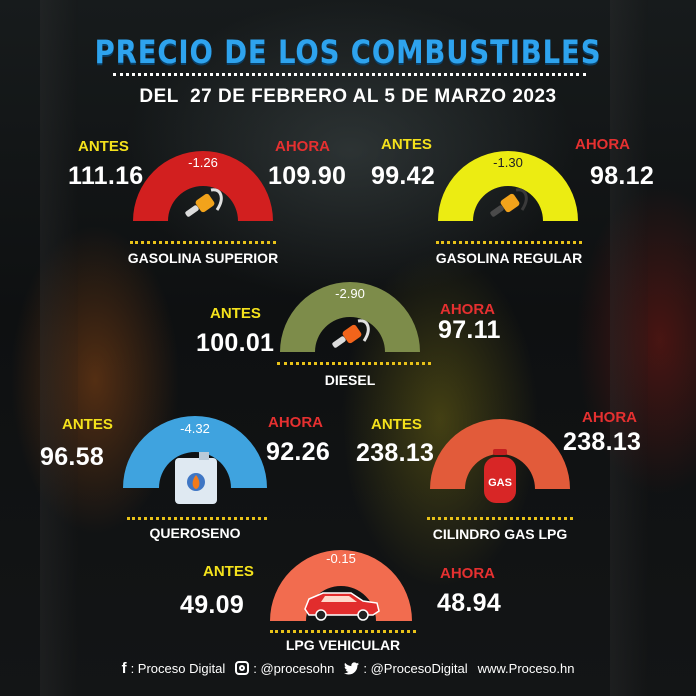 The image size is (696, 696). What do you see at coordinates (307, 176) in the screenshot?
I see `now-price: 109.90` at bounding box center [307, 176].